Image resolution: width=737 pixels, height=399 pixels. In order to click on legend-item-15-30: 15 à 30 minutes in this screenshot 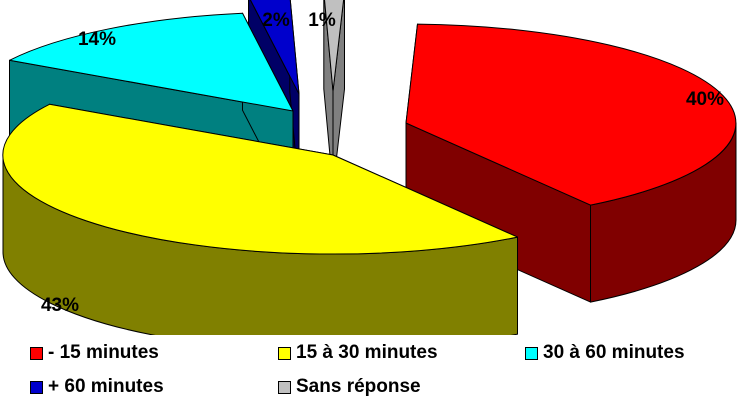, I will do `click(358, 353)`.